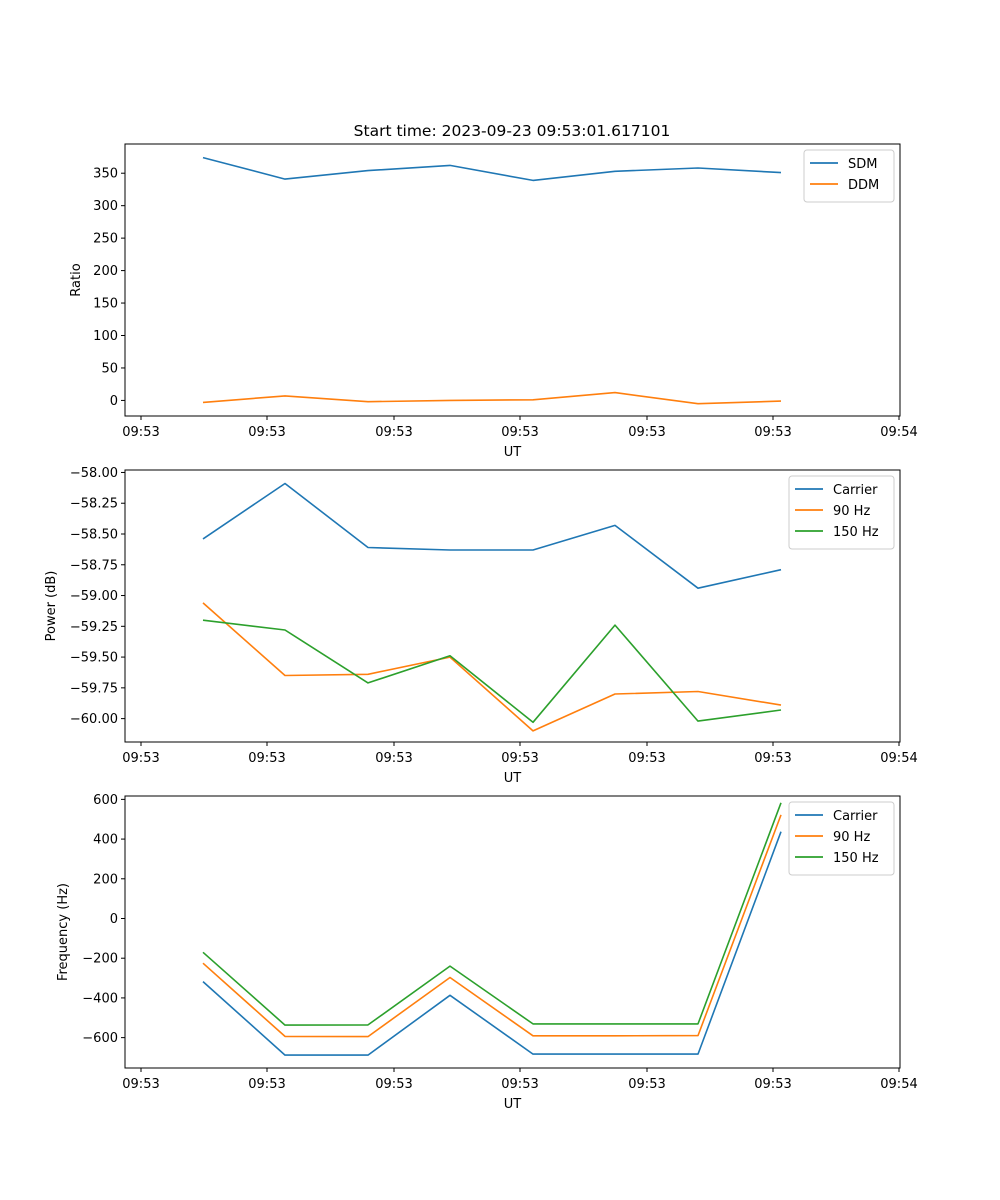  Describe the element at coordinates (94, 504) in the screenshot. I see `y-tick-label: −58.25` at that location.